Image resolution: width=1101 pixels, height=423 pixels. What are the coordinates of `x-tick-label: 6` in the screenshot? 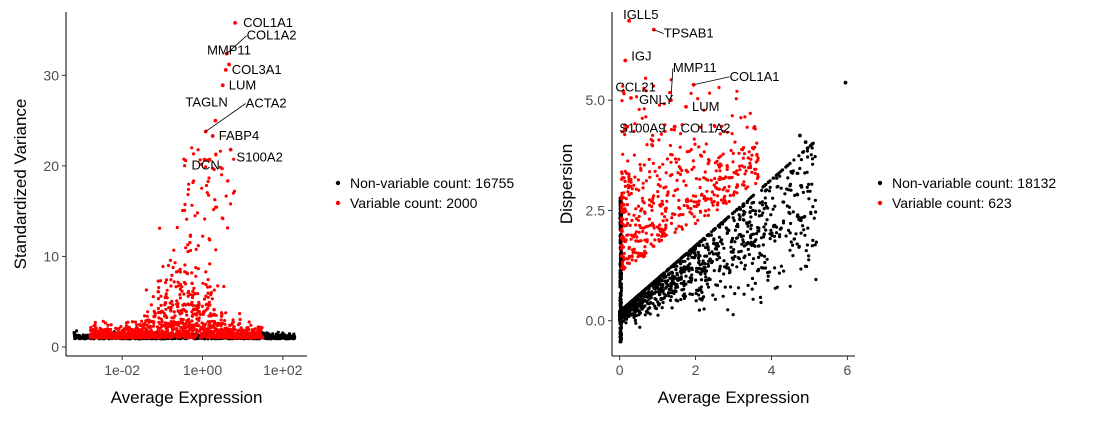 It's located at (848, 370).